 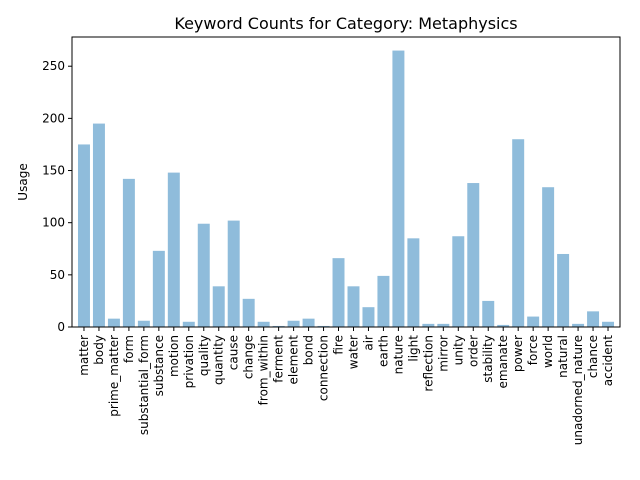 I want to click on x-tick-label: power, so click(x=518, y=353).